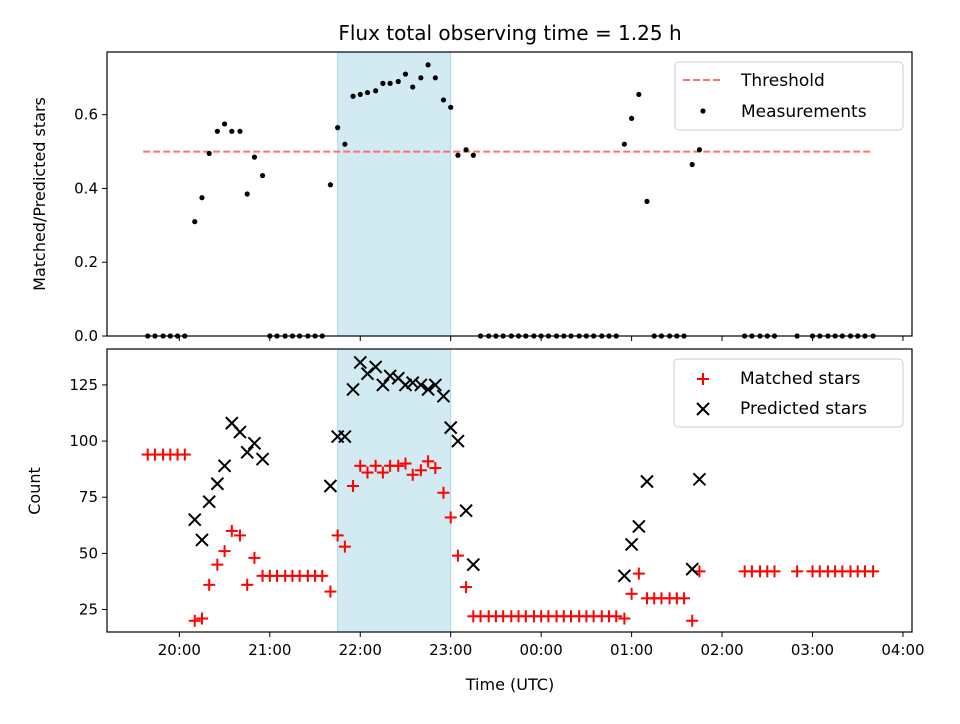 The image size is (960, 724). Describe the element at coordinates (541, 650) in the screenshot. I see `x-tick-label: 00:00` at that location.